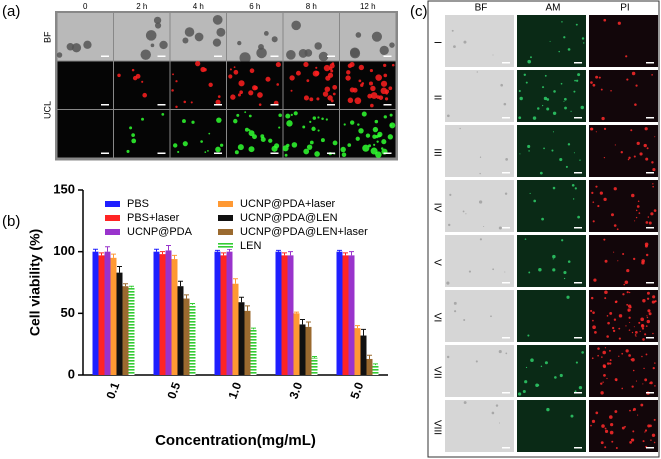 This screenshot has height=459, width=661. What do you see at coordinates (254, 6) in the screenshot?
I see `column-label: 6 h` at bounding box center [254, 6].